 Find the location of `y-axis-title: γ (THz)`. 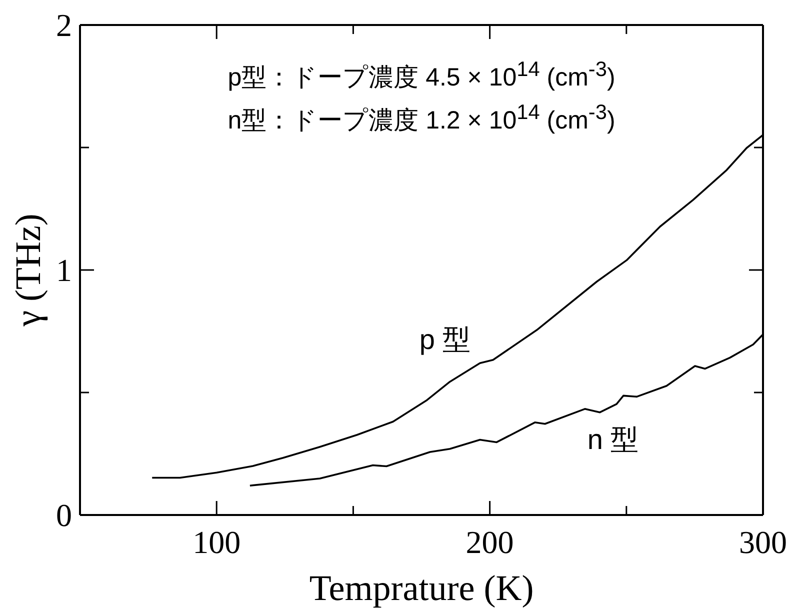

y-axis-title: γ (THz) is located at coordinates (28, 270).